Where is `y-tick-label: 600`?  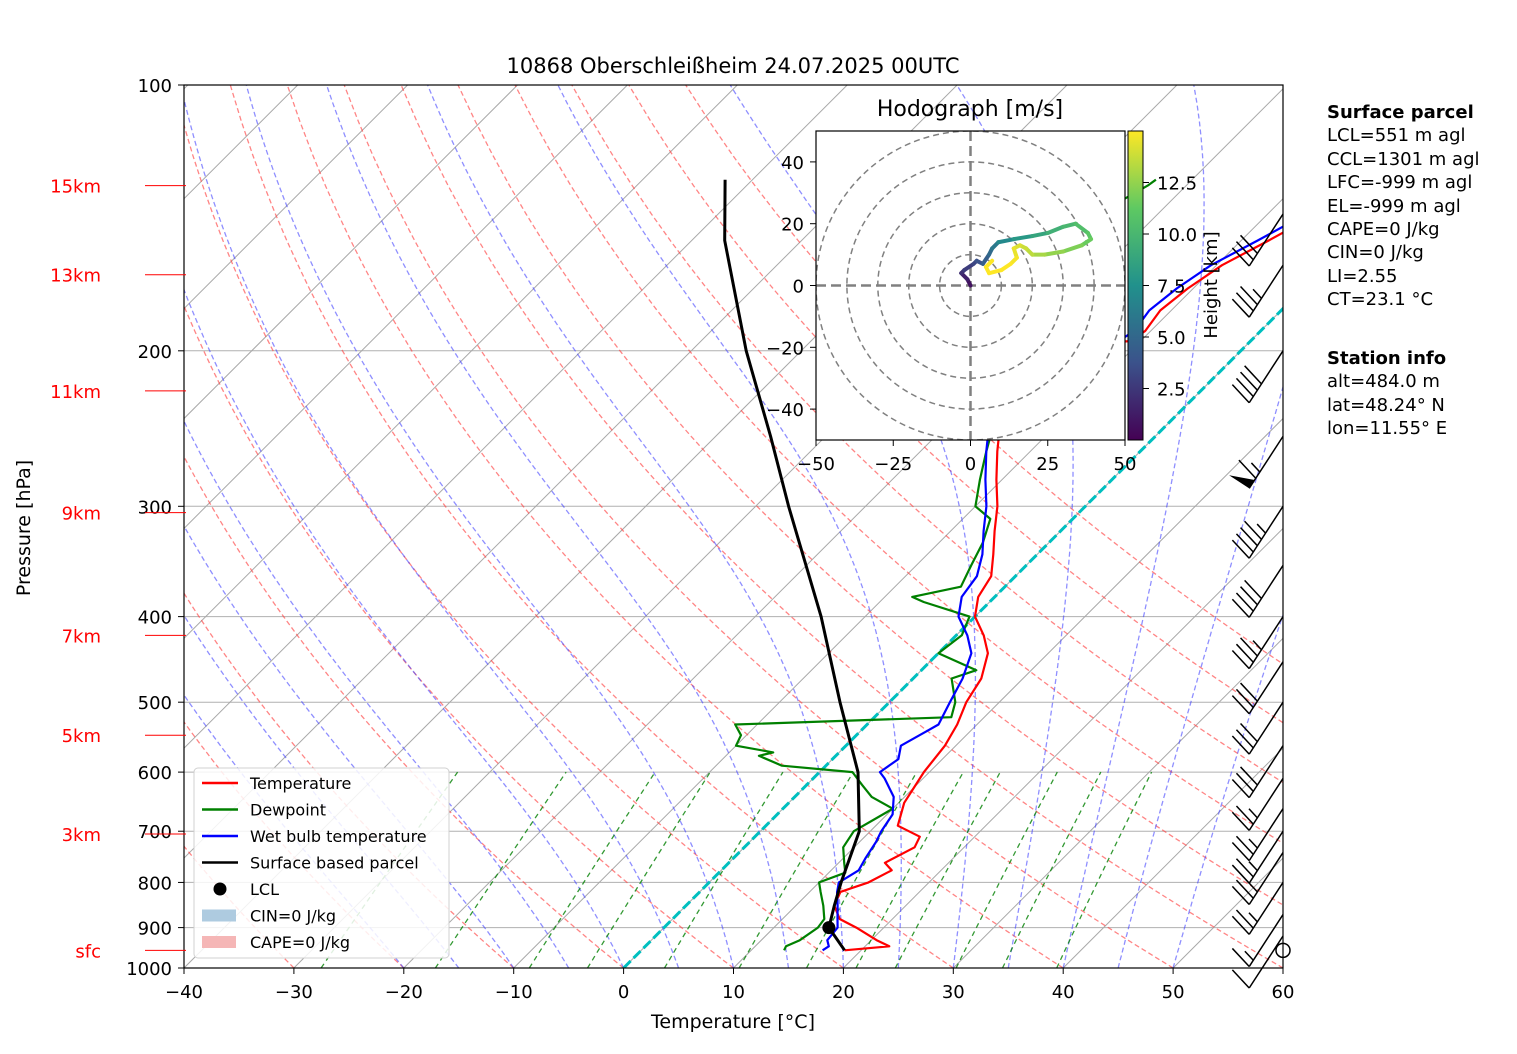
y-tick-label: 600 is located at coordinates (155, 773).